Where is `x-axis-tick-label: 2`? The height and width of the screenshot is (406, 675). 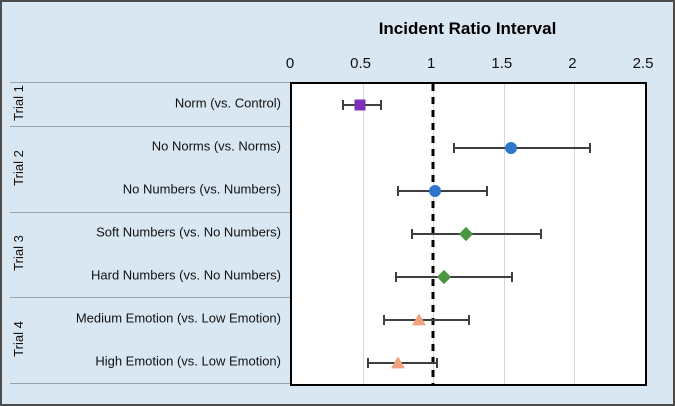
x-axis-tick-label: 2 is located at coordinates (572, 63).